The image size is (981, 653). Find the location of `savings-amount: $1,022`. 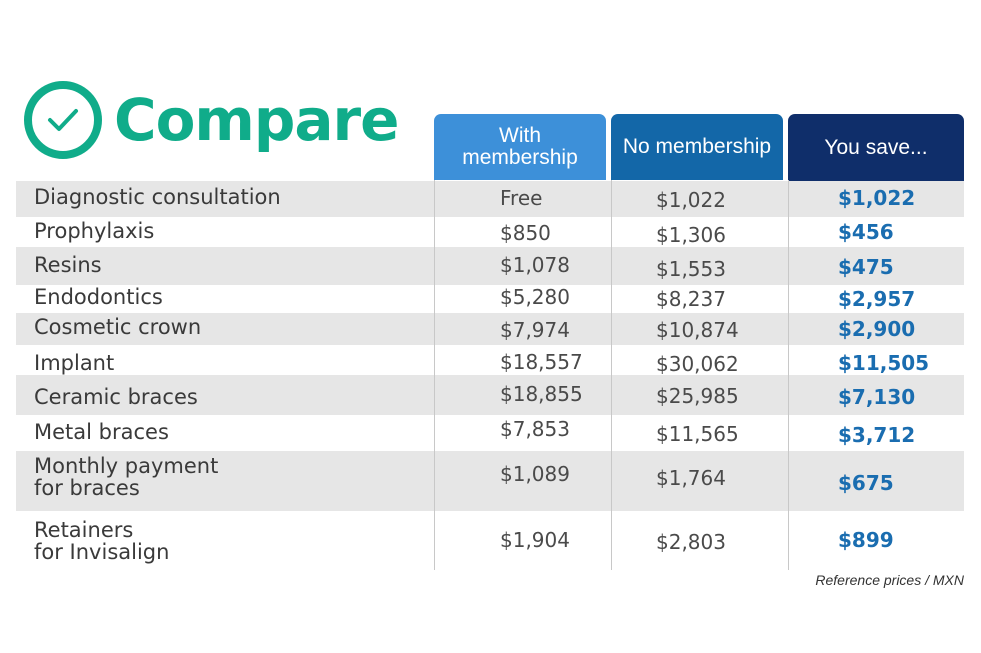

savings-amount: $1,022 is located at coordinates (877, 198).